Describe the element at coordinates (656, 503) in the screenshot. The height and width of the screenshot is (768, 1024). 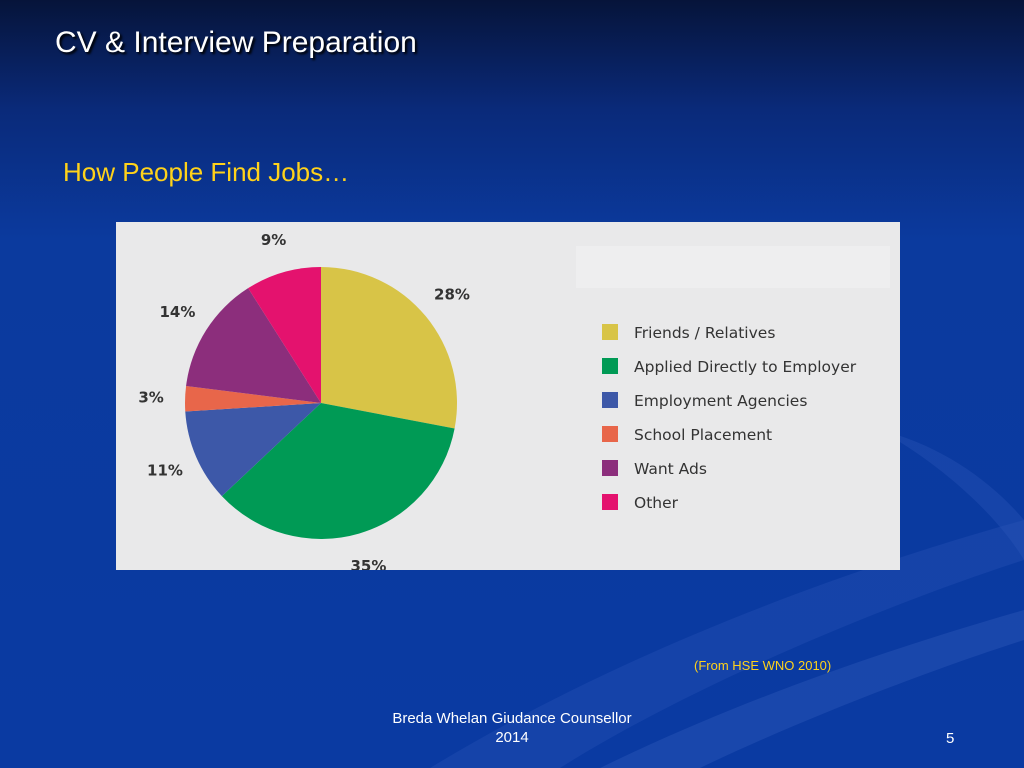
I see `legend-label-5: Other` at that location.